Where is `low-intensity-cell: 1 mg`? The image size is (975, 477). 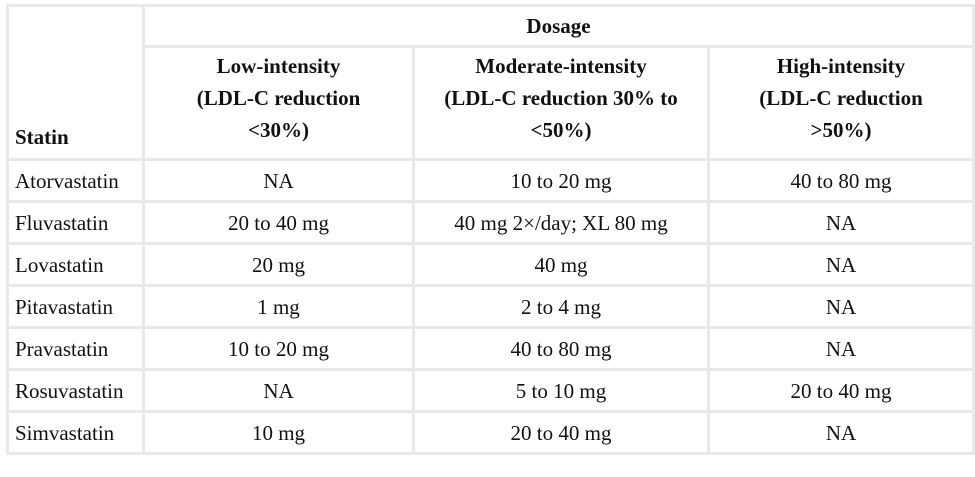
low-intensity-cell: 1 mg is located at coordinates (278, 306).